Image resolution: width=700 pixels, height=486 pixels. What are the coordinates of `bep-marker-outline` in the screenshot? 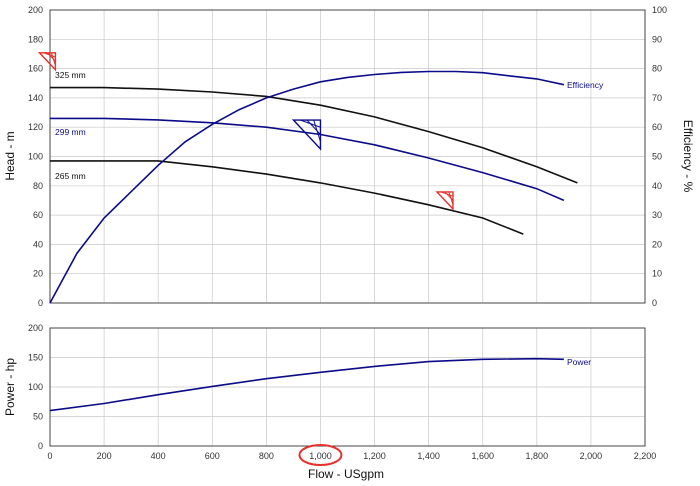 It's located at (444, 201).